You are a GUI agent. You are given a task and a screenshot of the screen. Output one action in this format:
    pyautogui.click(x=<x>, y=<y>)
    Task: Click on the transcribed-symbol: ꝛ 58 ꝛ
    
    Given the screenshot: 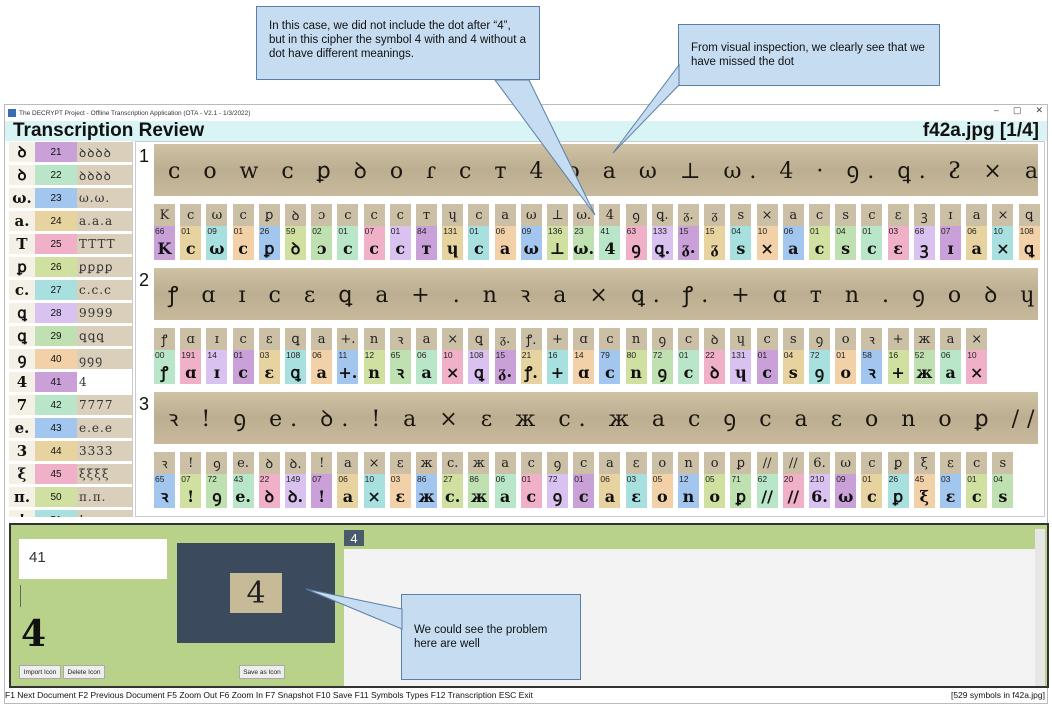 What is the action you would take?
    pyautogui.click(x=872, y=356)
    